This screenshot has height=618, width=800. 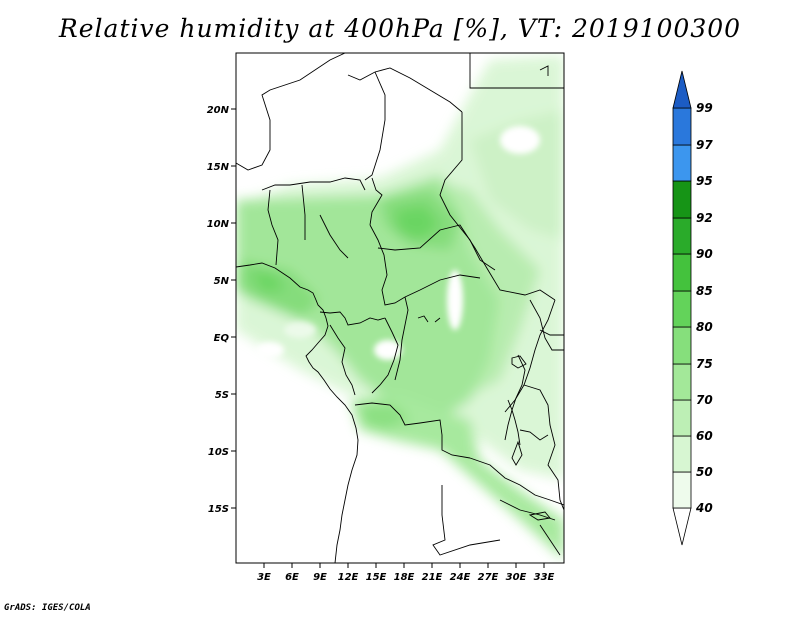 What do you see at coordinates (704, 472) in the screenshot?
I see `cb-label-50: 50` at bounding box center [704, 472].